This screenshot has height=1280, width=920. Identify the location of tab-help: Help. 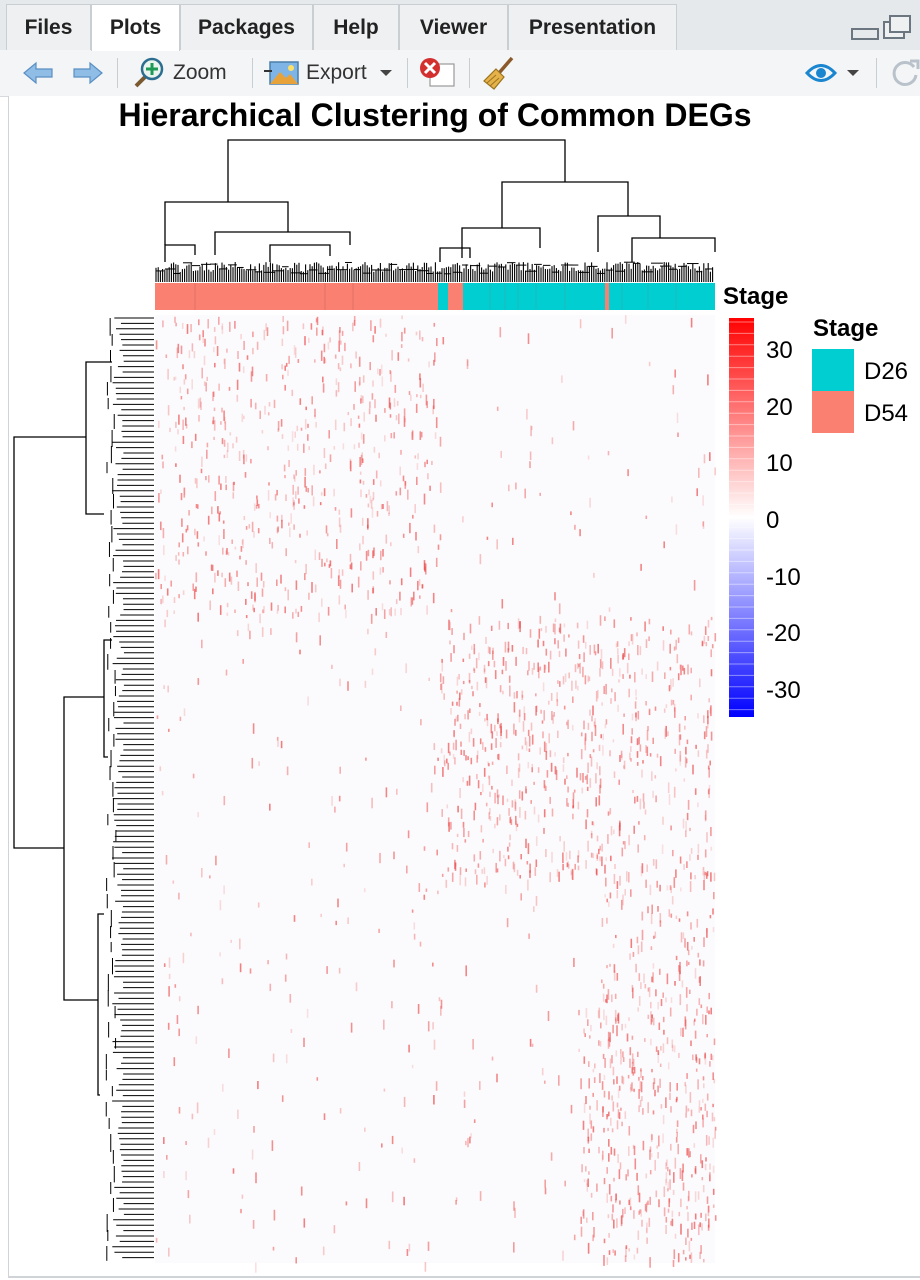
(356, 27).